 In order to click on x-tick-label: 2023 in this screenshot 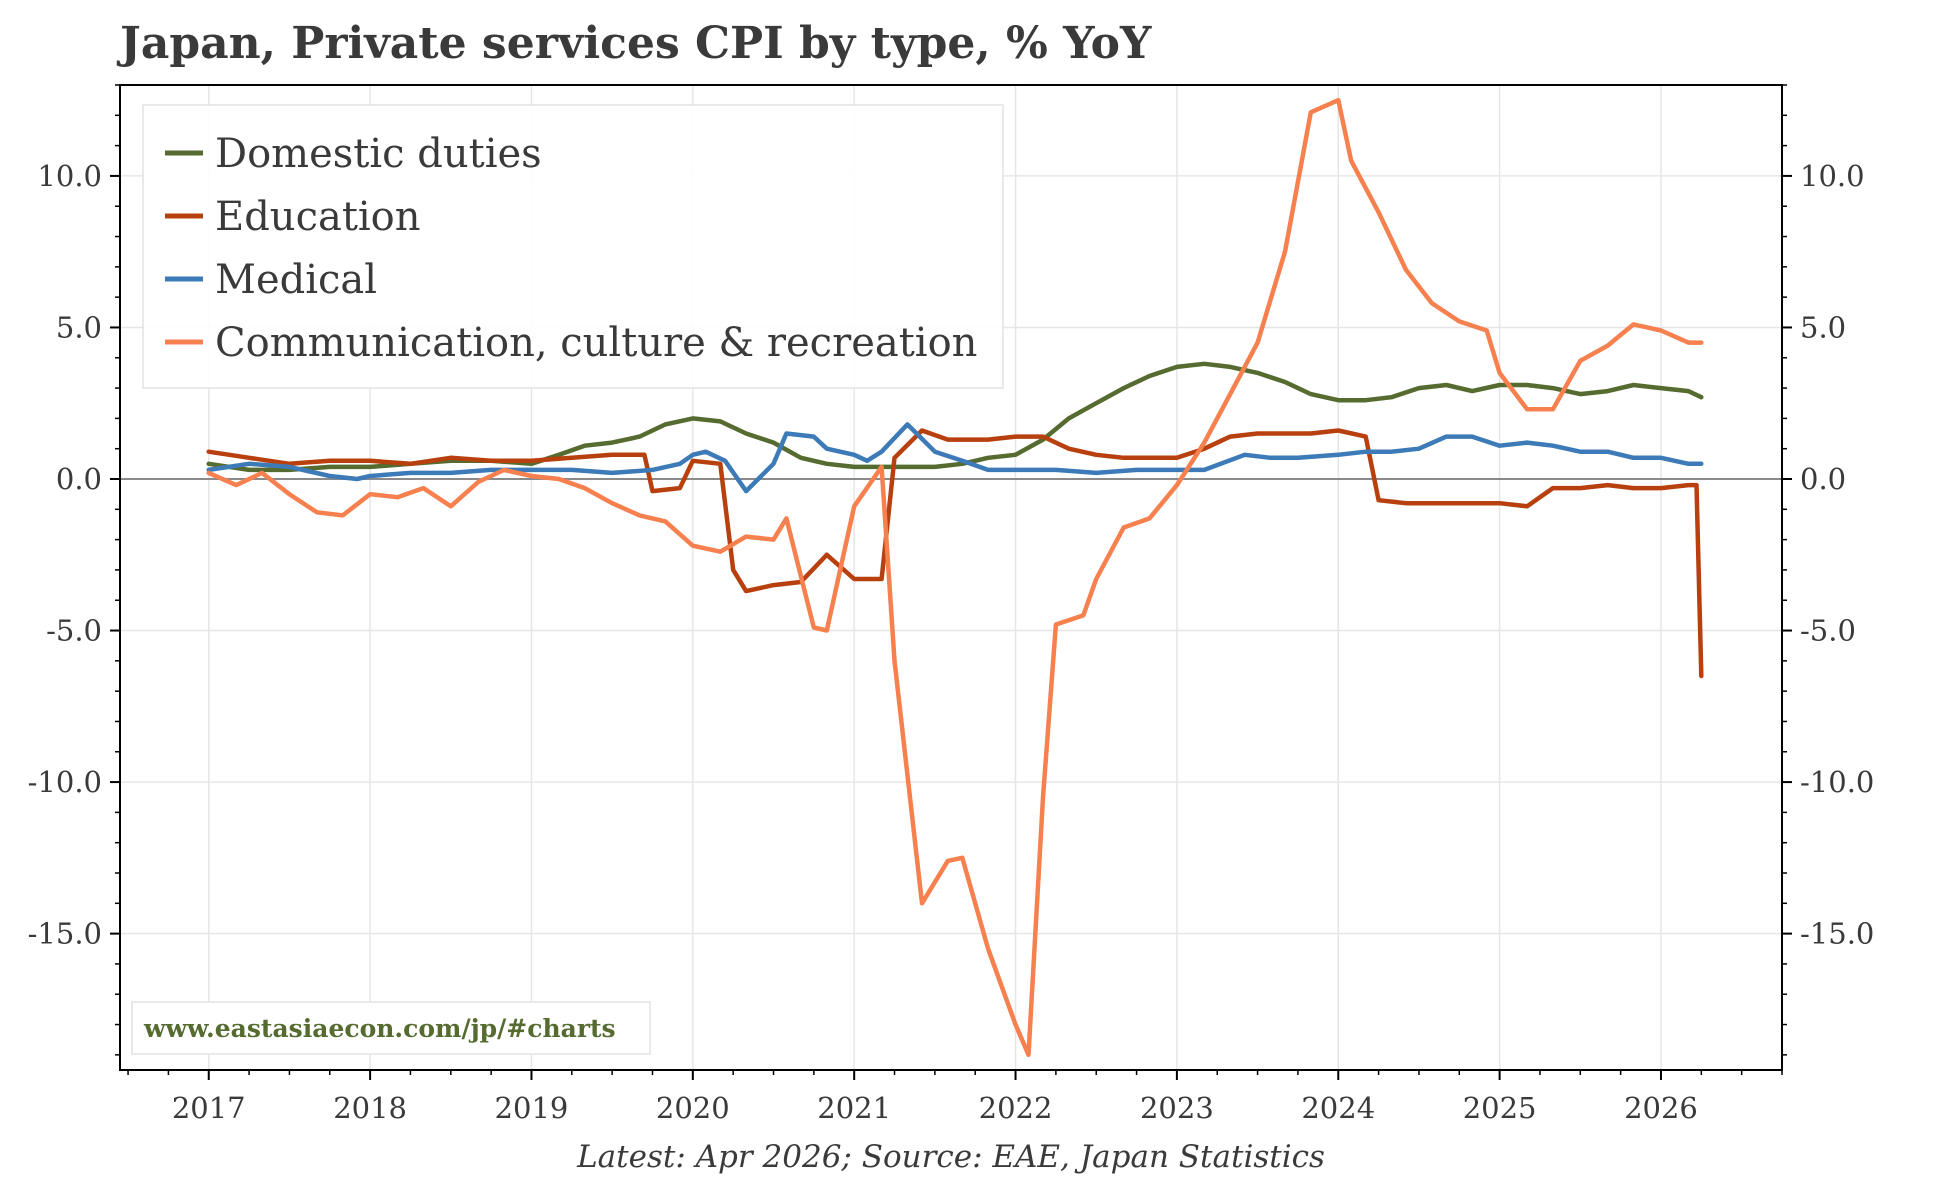, I will do `click(1177, 1108)`.